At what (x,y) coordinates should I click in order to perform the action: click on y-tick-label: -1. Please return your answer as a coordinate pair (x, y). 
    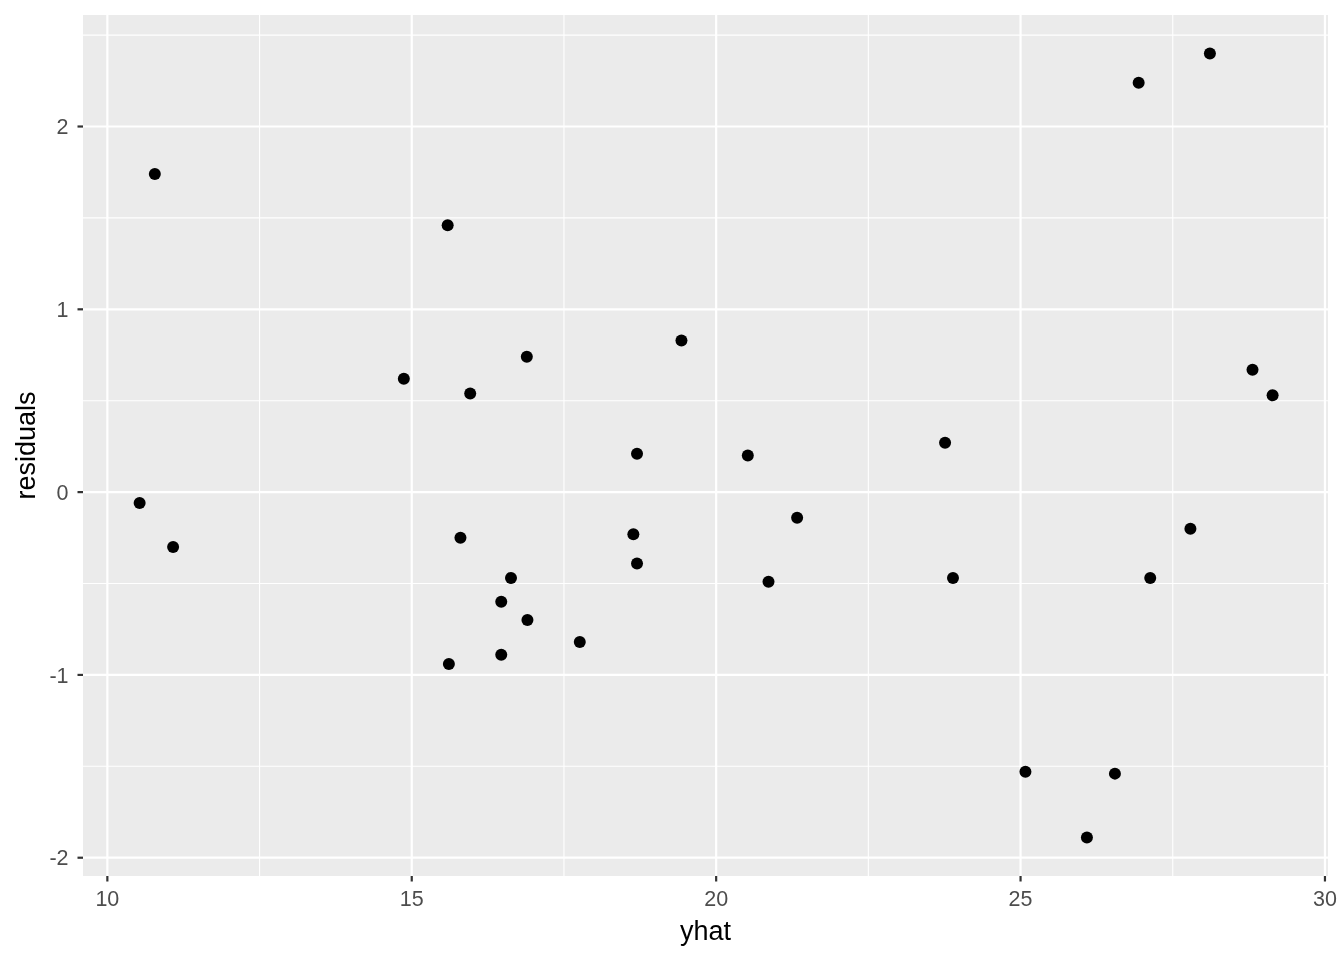
    Looking at the image, I should click on (59, 675).